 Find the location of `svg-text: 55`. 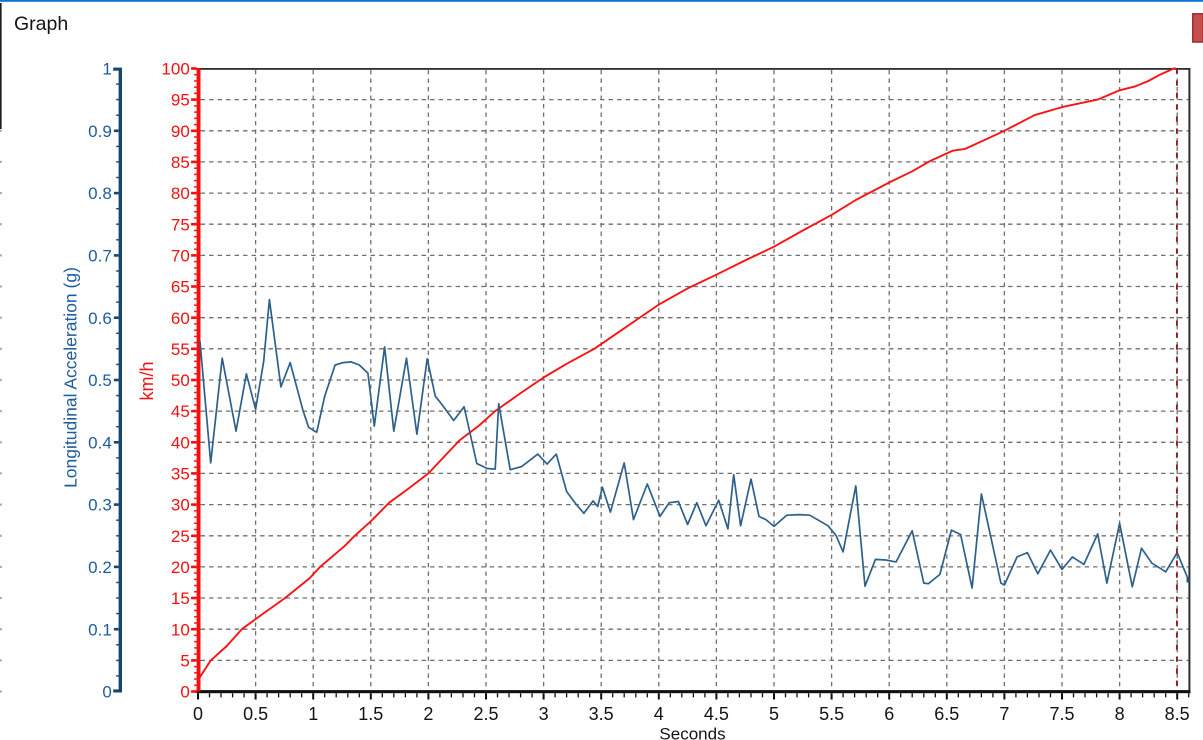

svg-text: 55 is located at coordinates (180, 349).